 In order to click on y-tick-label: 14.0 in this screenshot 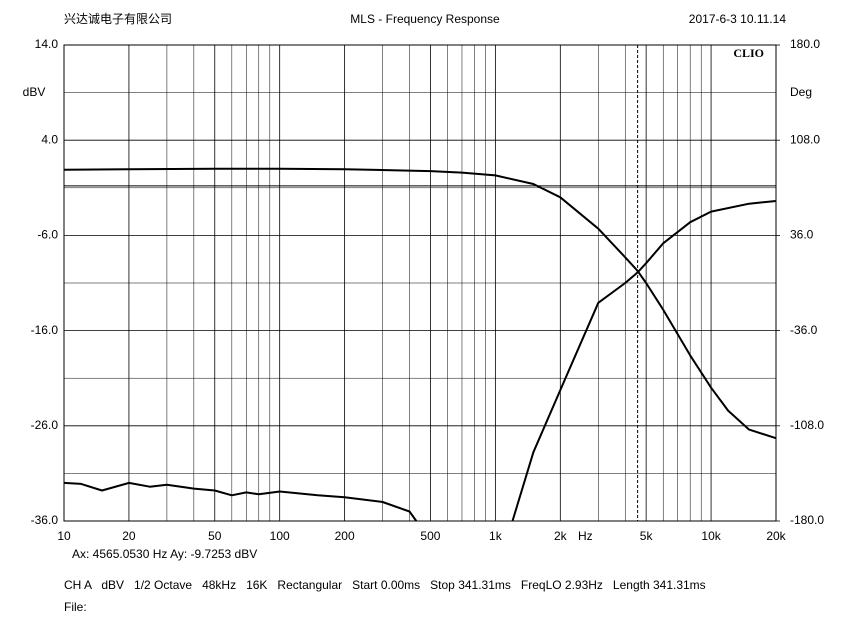, I will do `click(47, 44)`.